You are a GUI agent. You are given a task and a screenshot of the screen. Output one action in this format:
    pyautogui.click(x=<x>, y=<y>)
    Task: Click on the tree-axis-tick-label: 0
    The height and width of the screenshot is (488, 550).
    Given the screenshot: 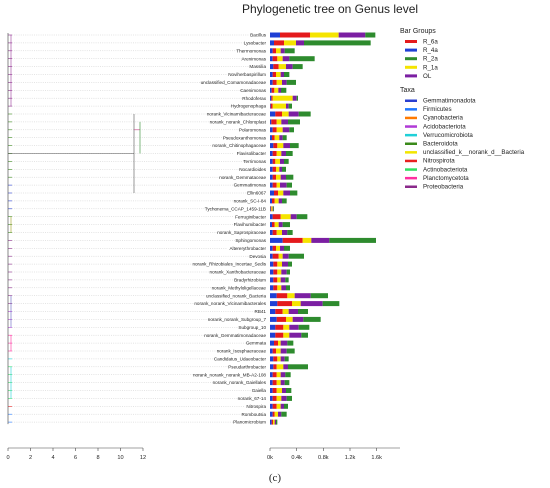 What is the action you would take?
    pyautogui.click(x=7, y=458)
    